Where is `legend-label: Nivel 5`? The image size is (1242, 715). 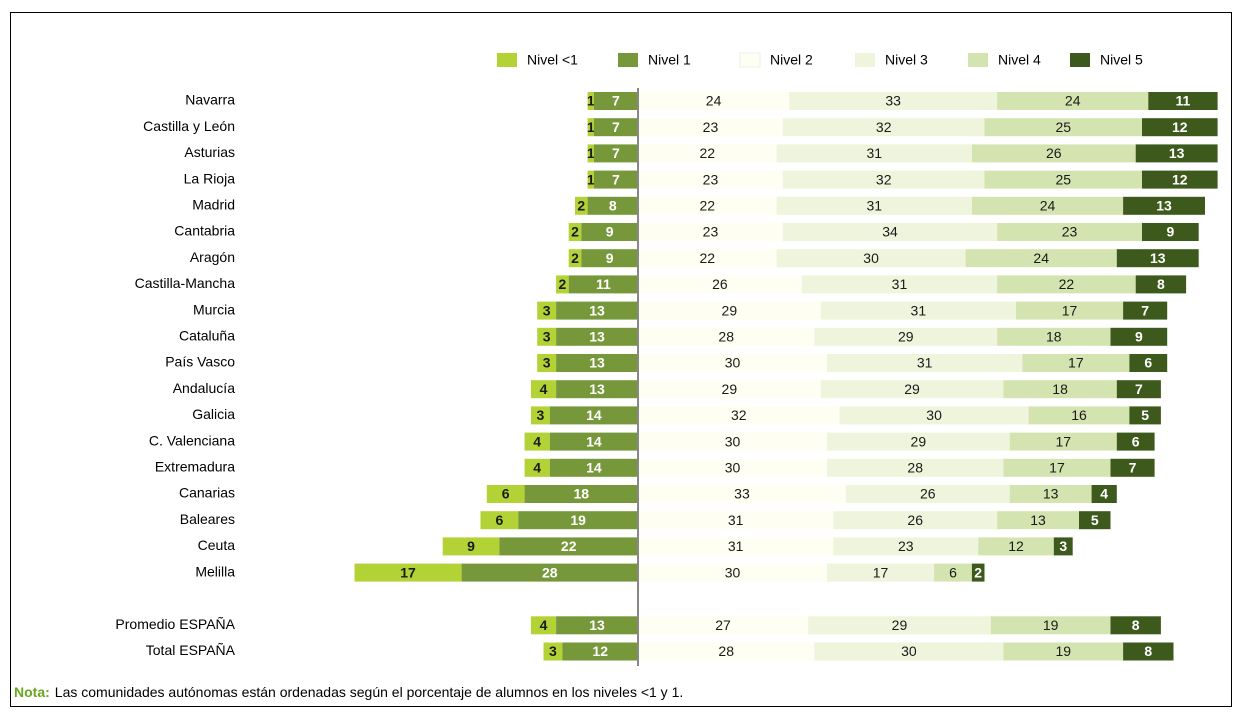
legend-label: Nivel 5 is located at coordinates (1121, 60).